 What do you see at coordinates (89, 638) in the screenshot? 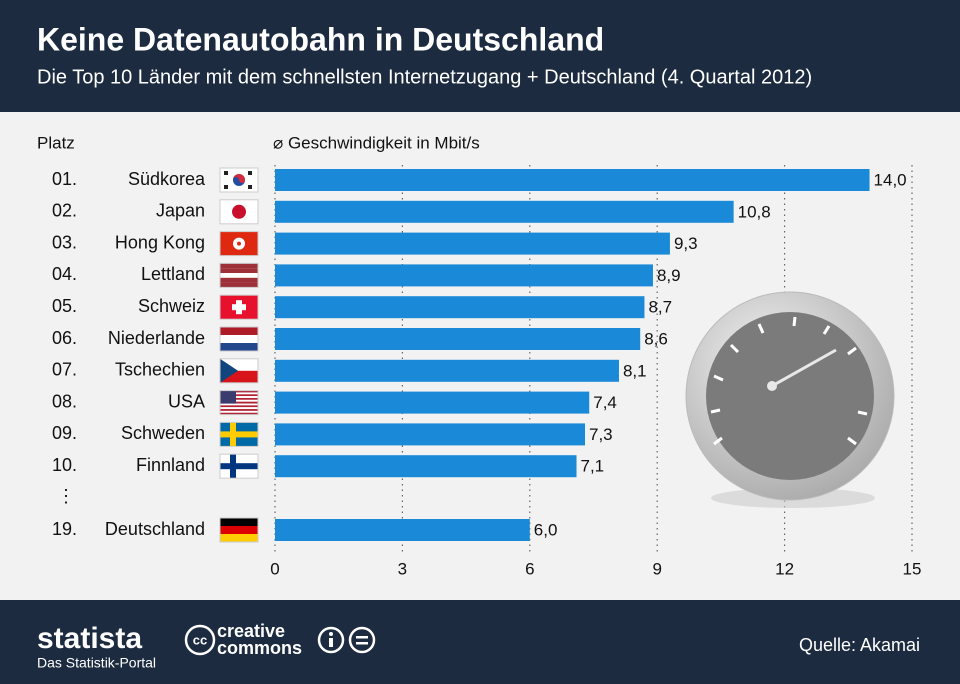
I see `brand: statista` at bounding box center [89, 638].